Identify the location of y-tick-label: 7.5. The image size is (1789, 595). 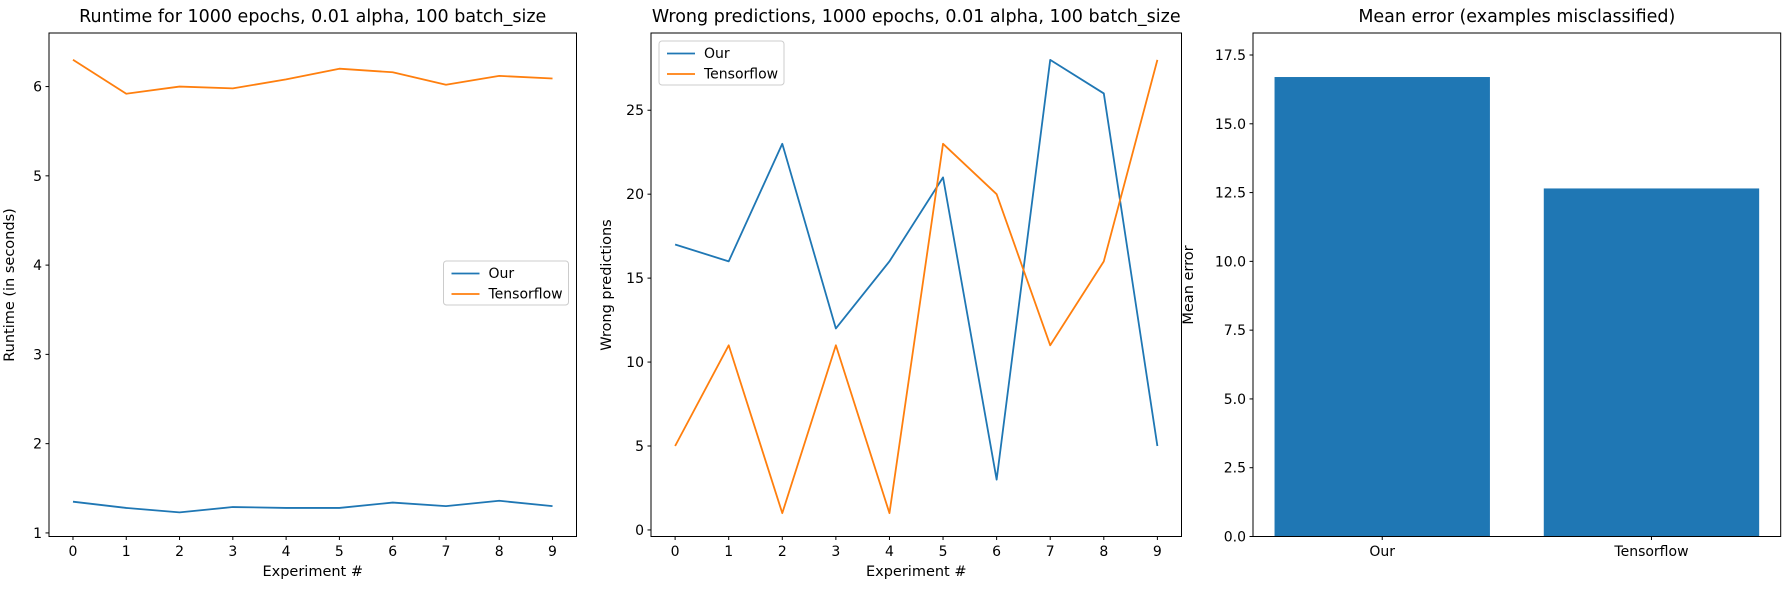
(1235, 331).